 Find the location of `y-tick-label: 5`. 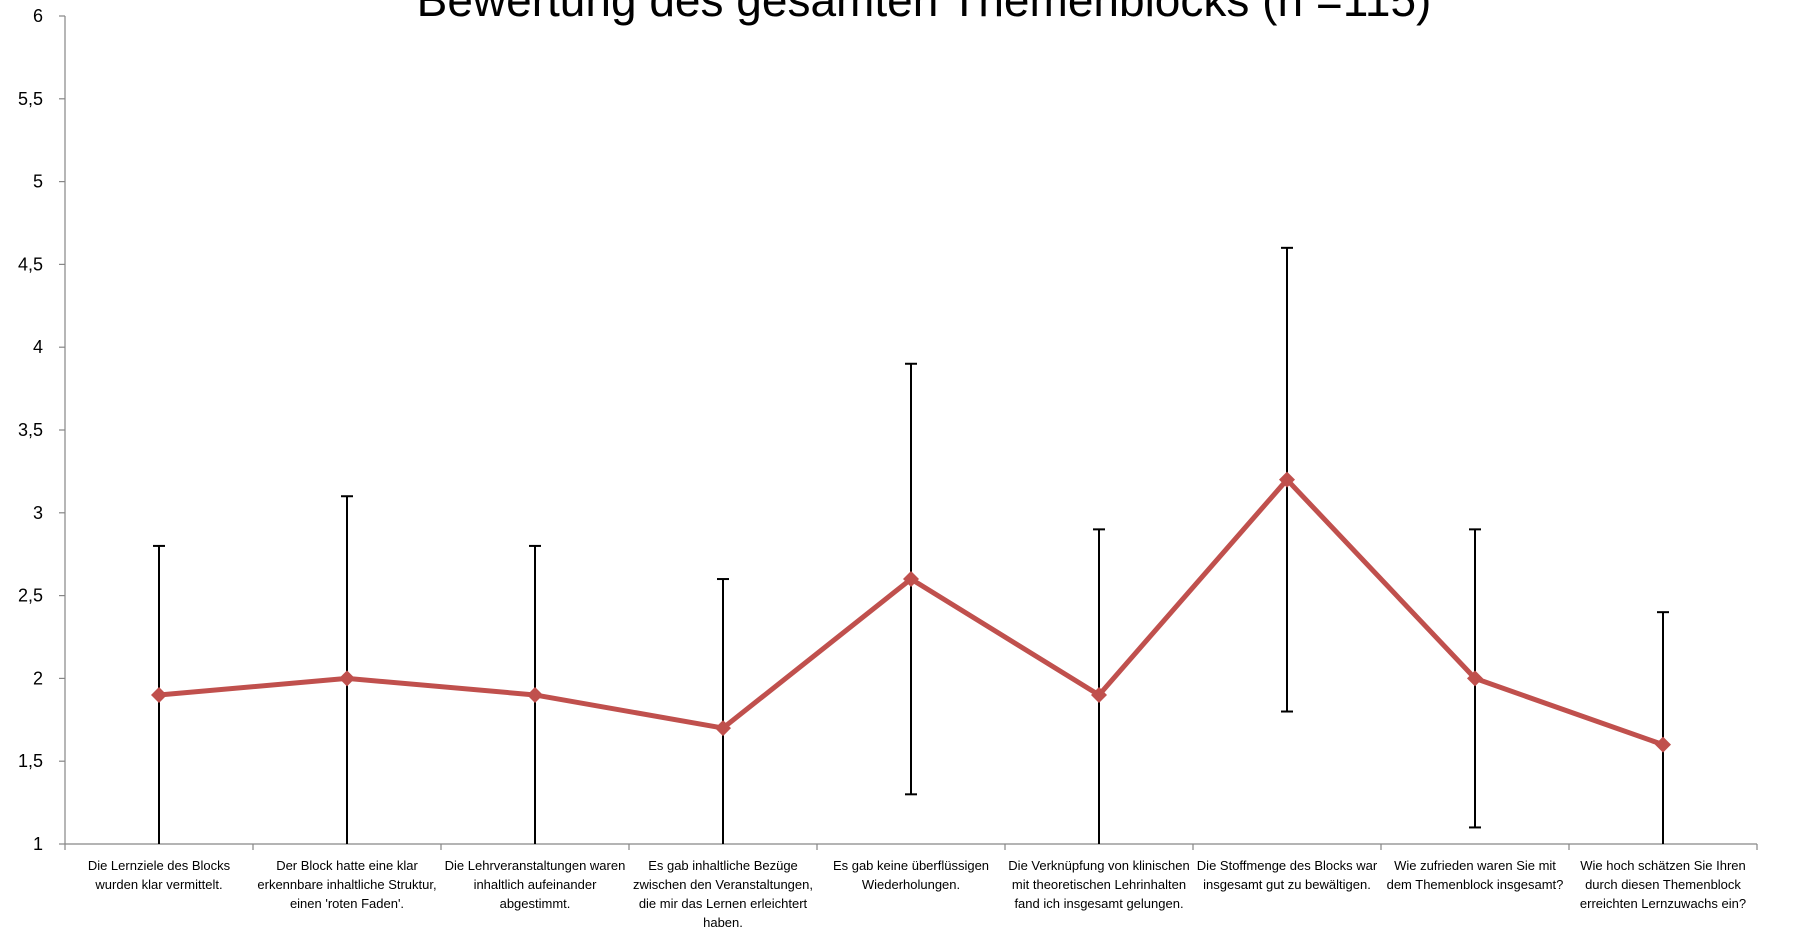

y-tick-label: 5 is located at coordinates (38, 182).